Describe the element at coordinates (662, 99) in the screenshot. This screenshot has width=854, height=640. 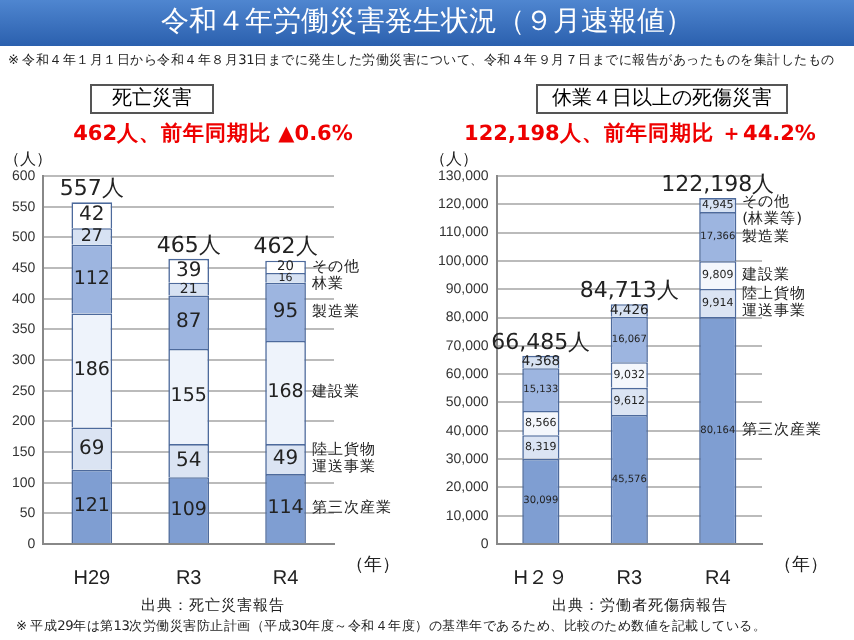
I see `chart-title: 休業４日以上の死傷災害` at that location.